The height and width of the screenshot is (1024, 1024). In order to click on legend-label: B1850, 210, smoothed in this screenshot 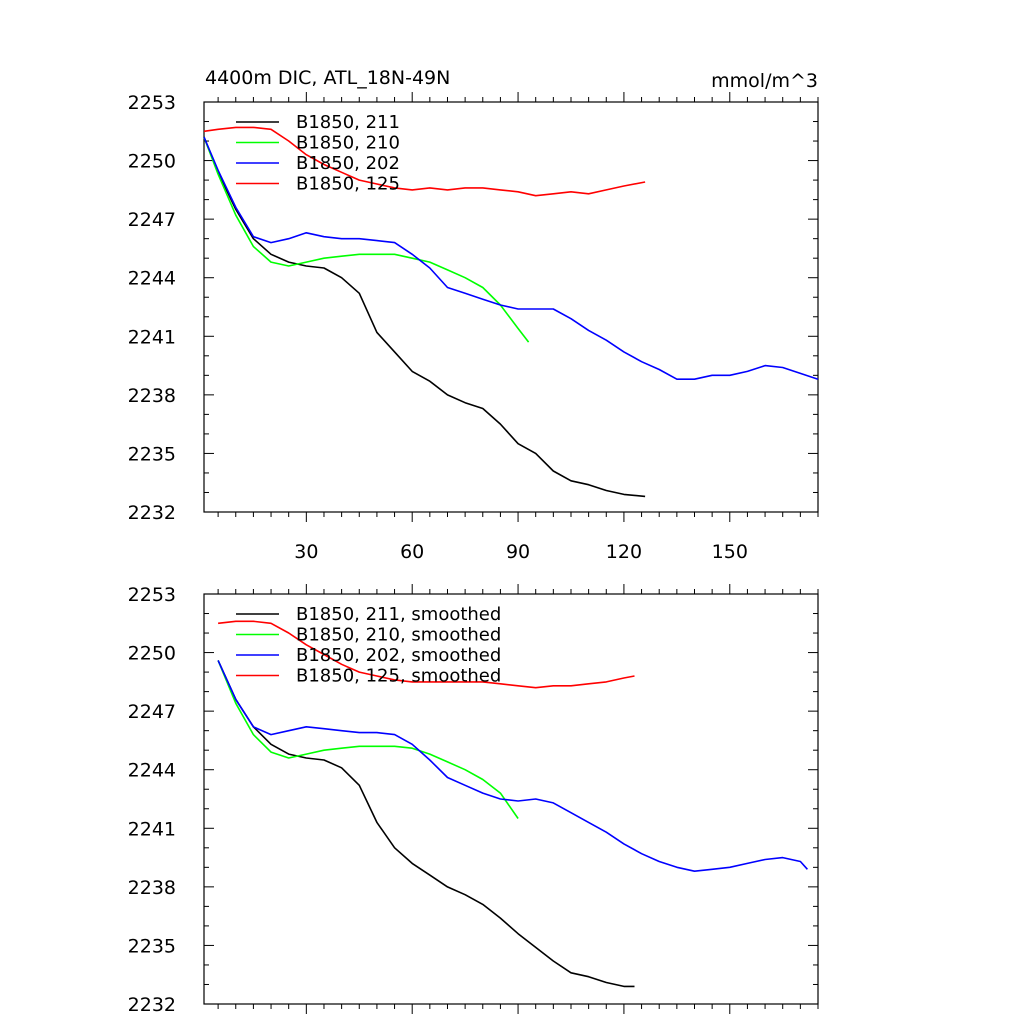, I will do `click(398, 635)`.